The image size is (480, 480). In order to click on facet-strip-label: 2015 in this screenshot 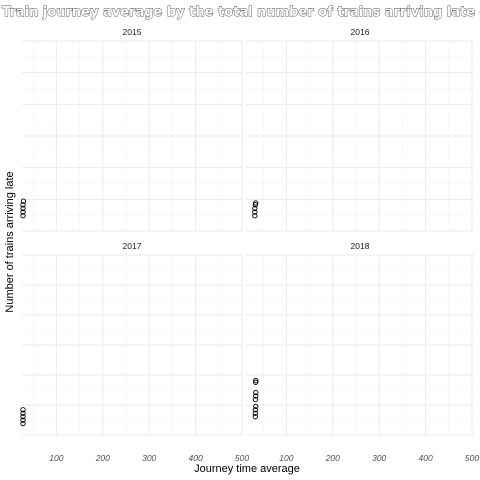, I will do `click(132, 32)`.